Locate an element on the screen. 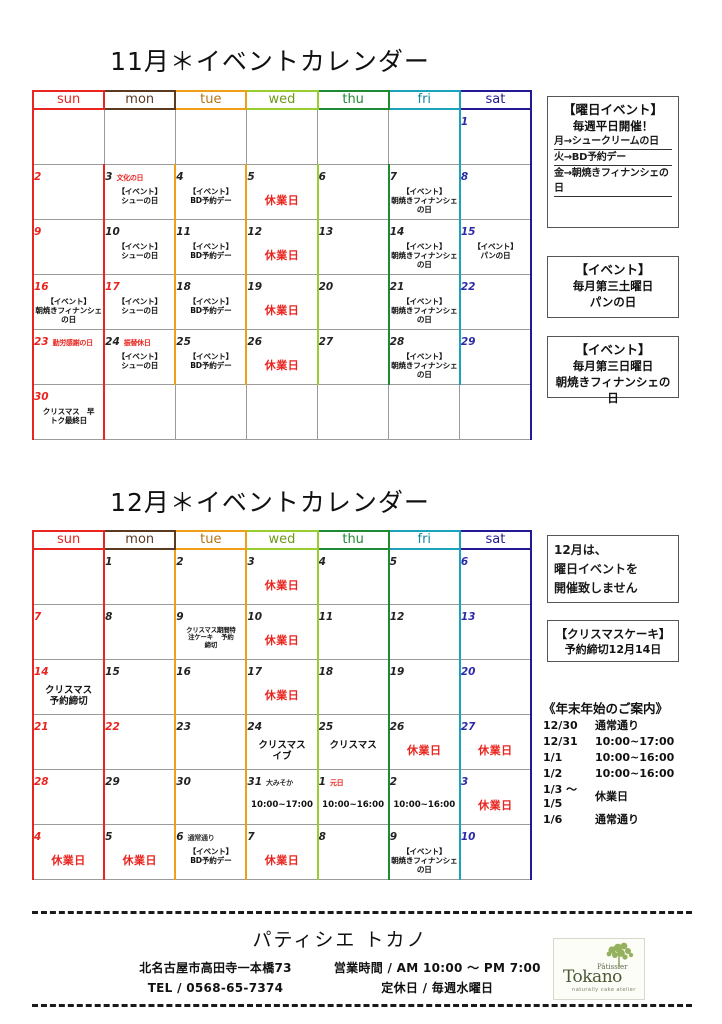 This screenshot has width=722, height=1024. day-number: 19 is located at coordinates (255, 286).